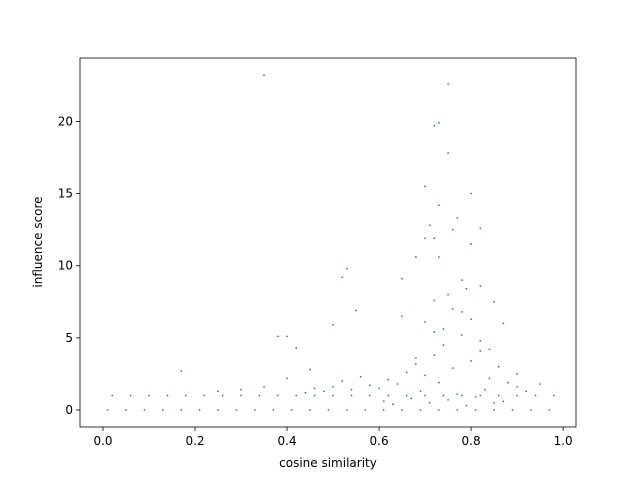 This screenshot has height=484, width=640. Describe the element at coordinates (287, 441) in the screenshot. I see `x-tick-label: 0.4` at that location.